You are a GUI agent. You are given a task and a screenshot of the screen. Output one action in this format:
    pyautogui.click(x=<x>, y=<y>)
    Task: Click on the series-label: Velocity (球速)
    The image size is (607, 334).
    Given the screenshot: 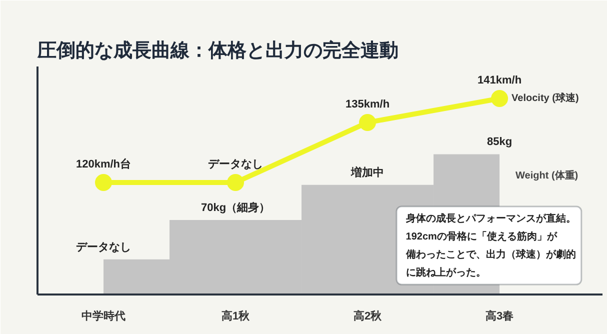 What is the action you would take?
    pyautogui.click(x=545, y=98)
    